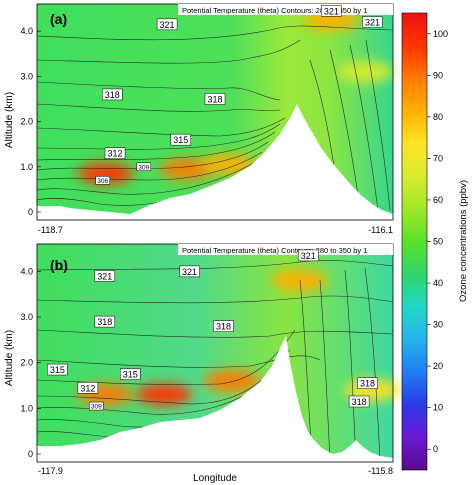  I want to click on panel-a-y-ticks: 0 1.0 2.0 3.0 4.0, so click(30, 121).